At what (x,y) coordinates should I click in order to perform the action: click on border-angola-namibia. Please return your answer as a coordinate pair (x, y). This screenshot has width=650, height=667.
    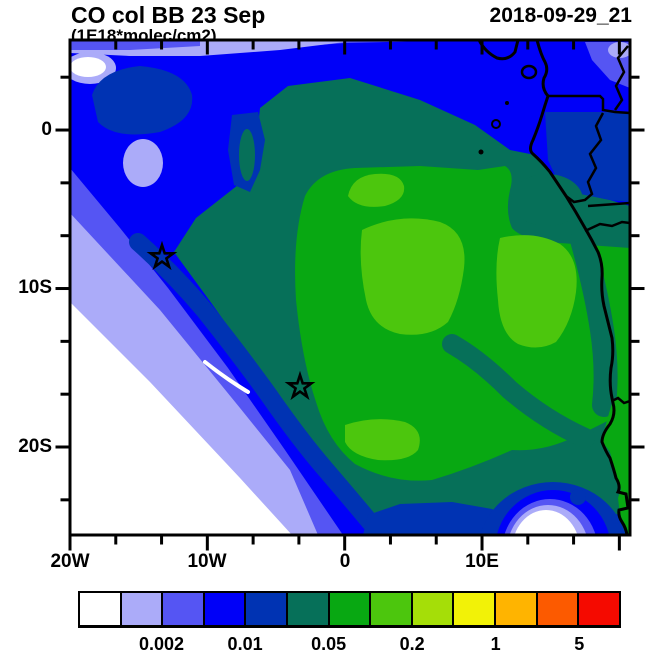
    Looking at the image, I should click on (620, 400).